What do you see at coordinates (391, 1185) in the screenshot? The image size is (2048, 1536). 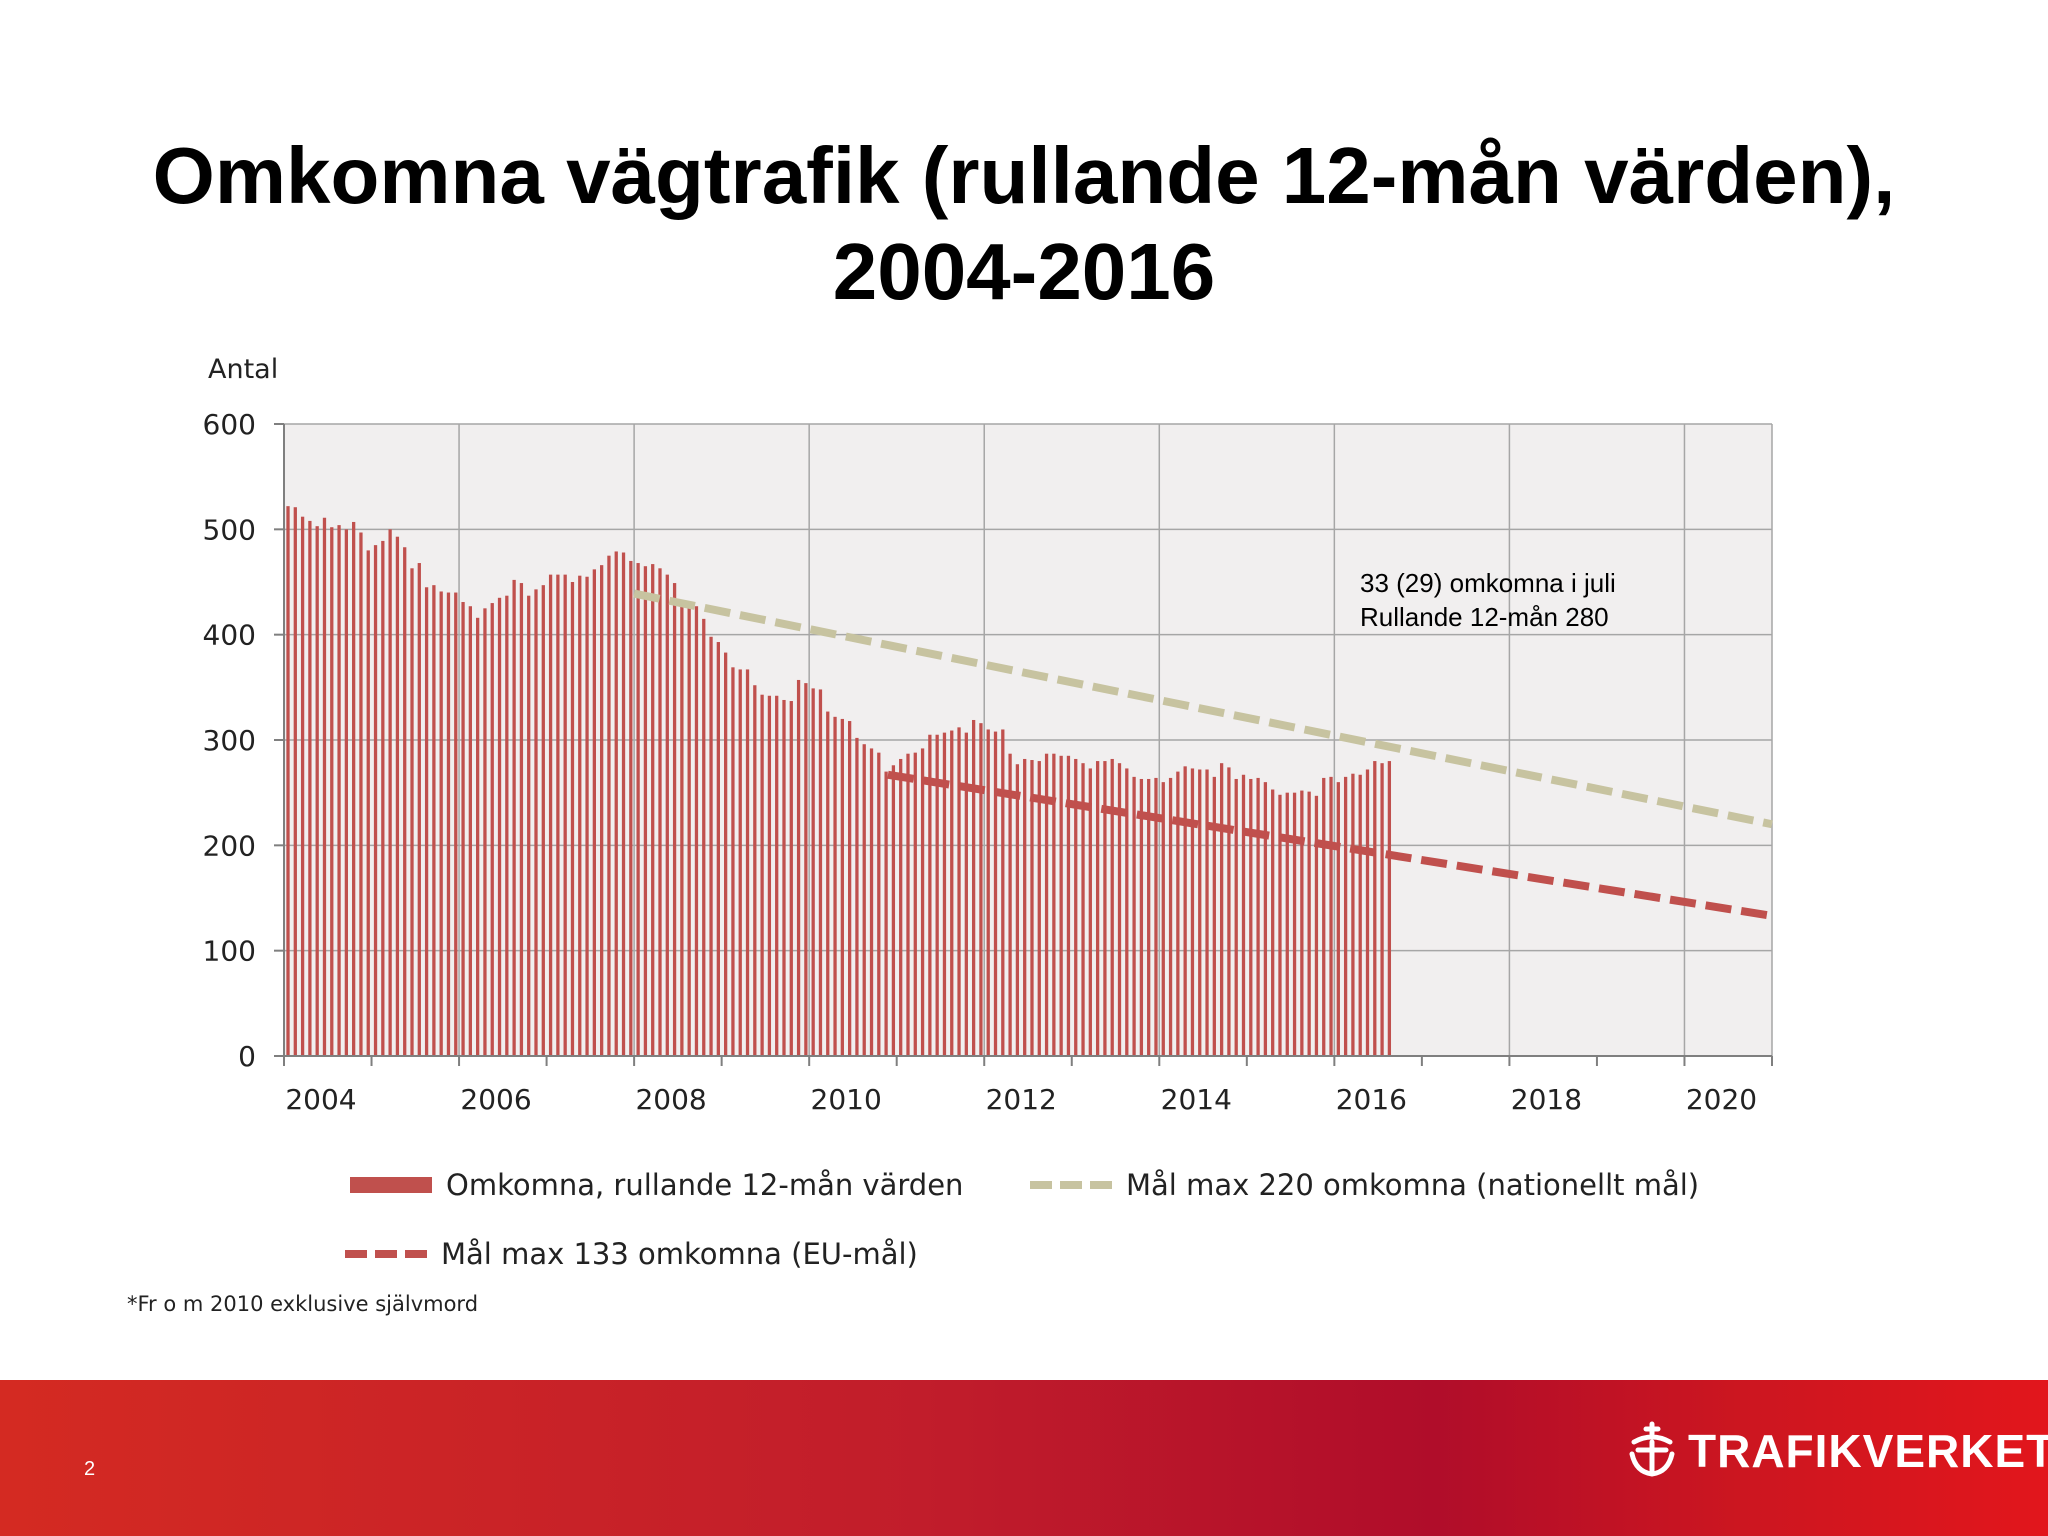 I see `legend-swatch-bars` at bounding box center [391, 1185].